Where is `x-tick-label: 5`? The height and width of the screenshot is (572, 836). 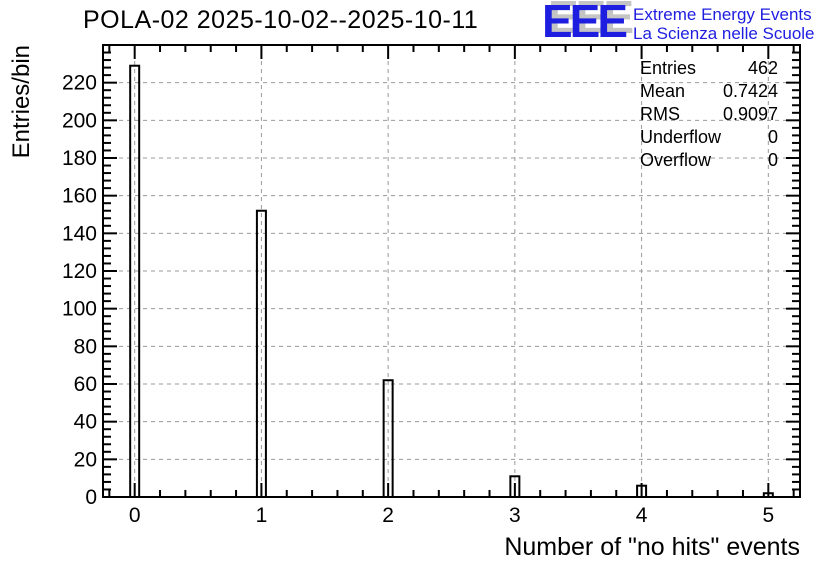
x-tick-label: 5 is located at coordinates (768, 515).